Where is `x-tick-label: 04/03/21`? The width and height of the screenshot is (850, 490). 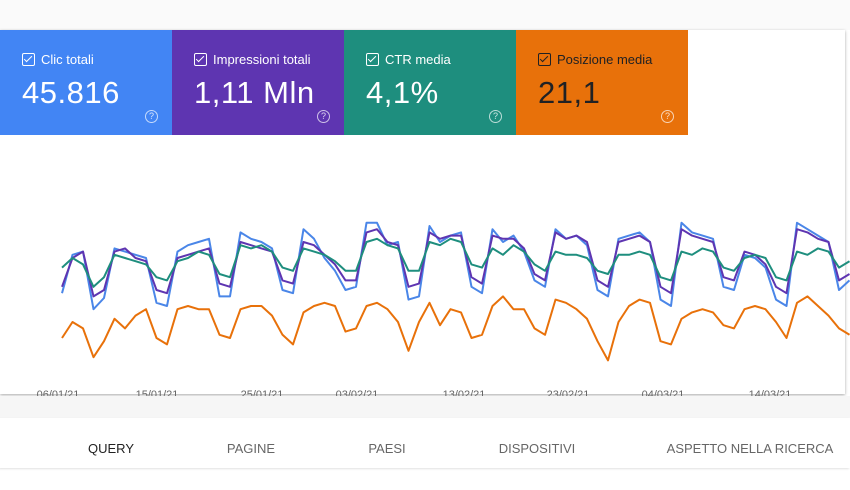 x-tick-label: 04/03/21 is located at coordinates (663, 394).